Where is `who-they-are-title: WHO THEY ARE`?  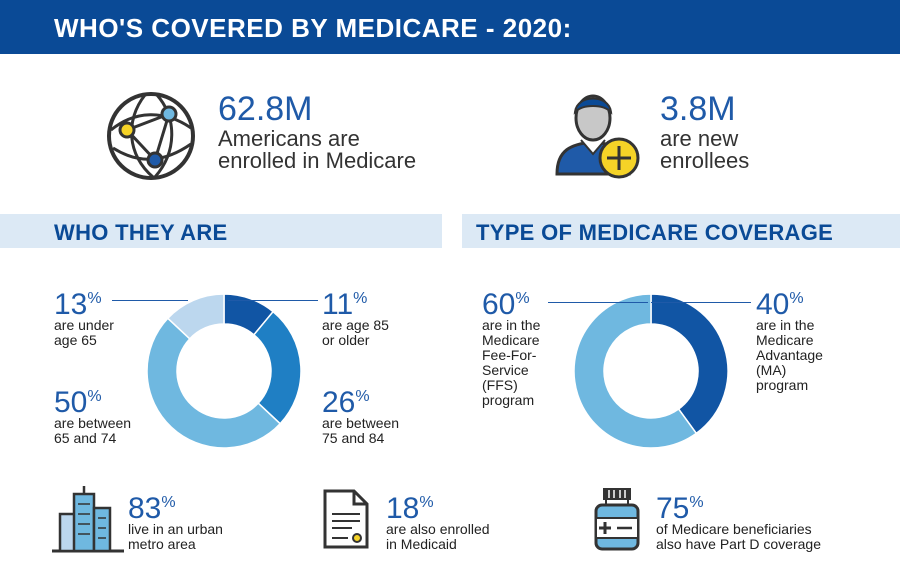 who-they-are-title: WHO THEY ARE is located at coordinates (141, 232).